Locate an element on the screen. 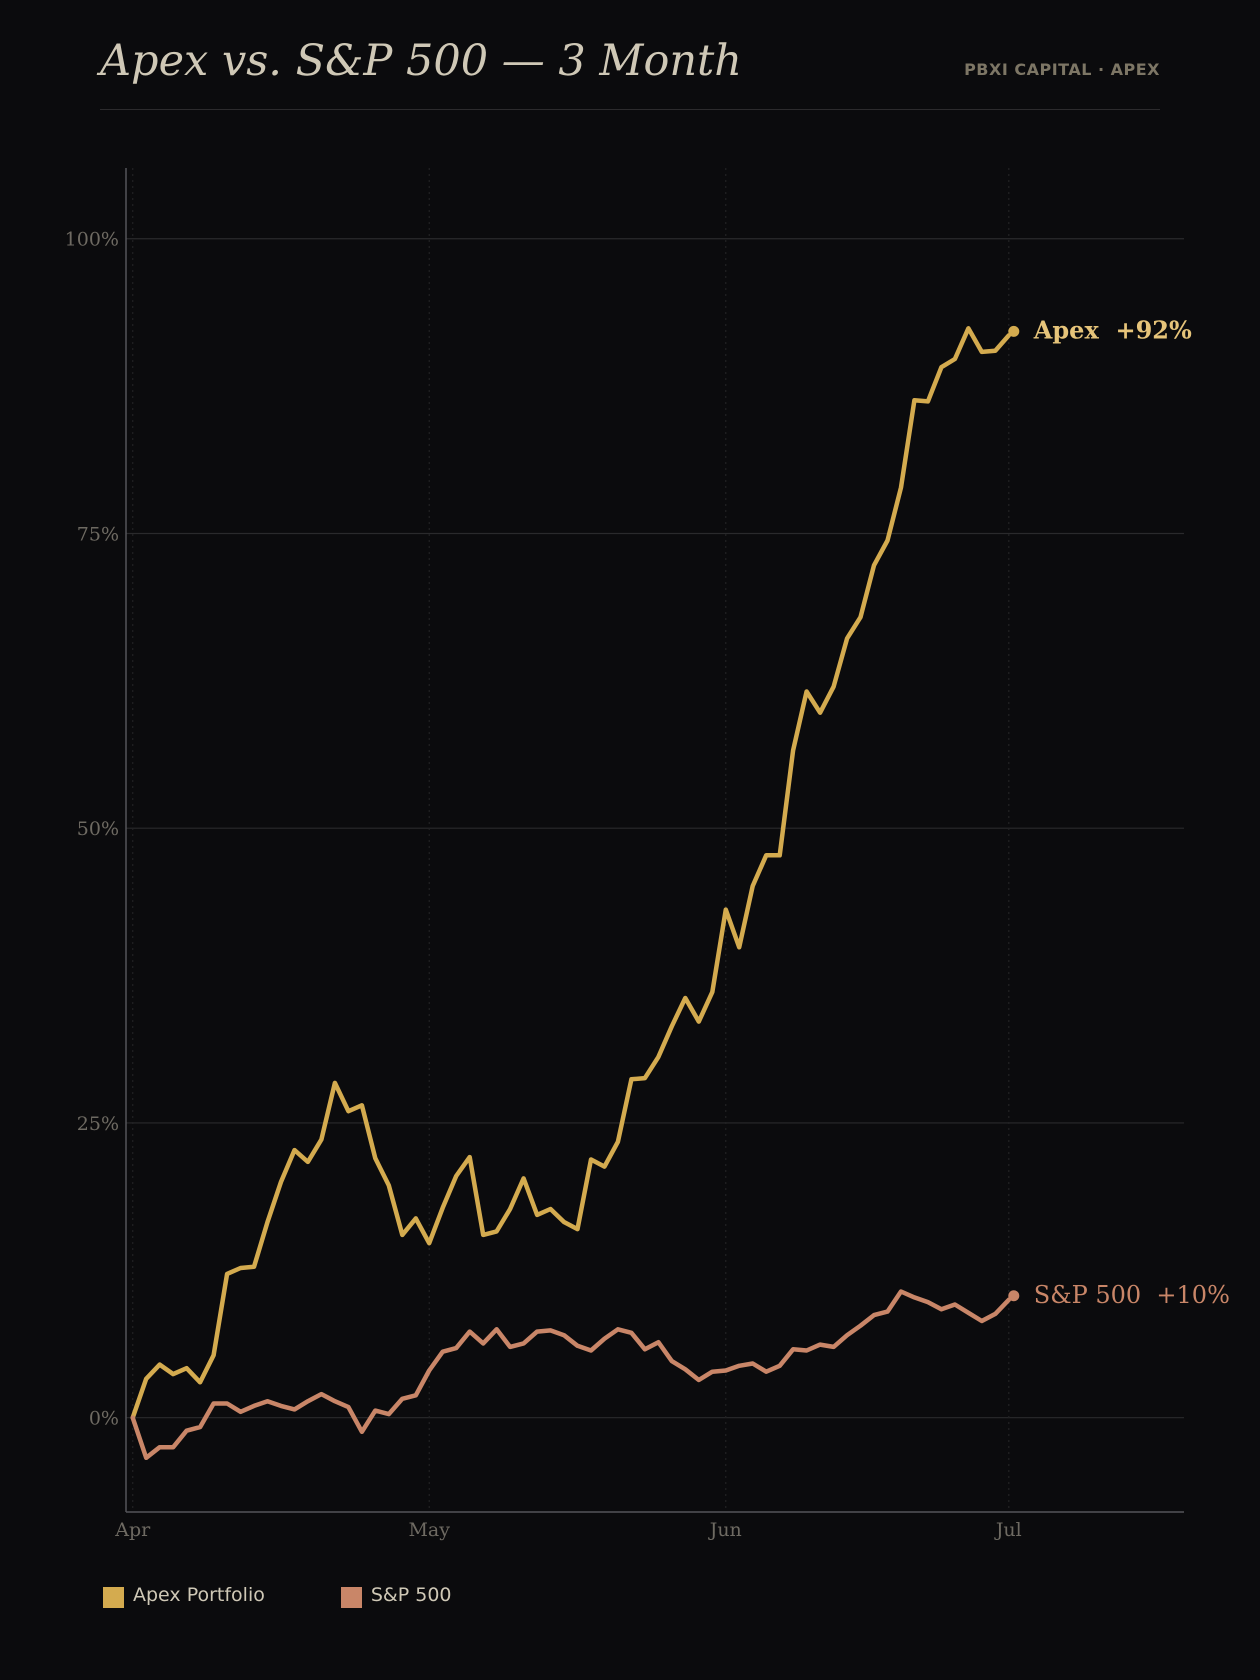  x-tick-label: Apr is located at coordinates (132, 1530).